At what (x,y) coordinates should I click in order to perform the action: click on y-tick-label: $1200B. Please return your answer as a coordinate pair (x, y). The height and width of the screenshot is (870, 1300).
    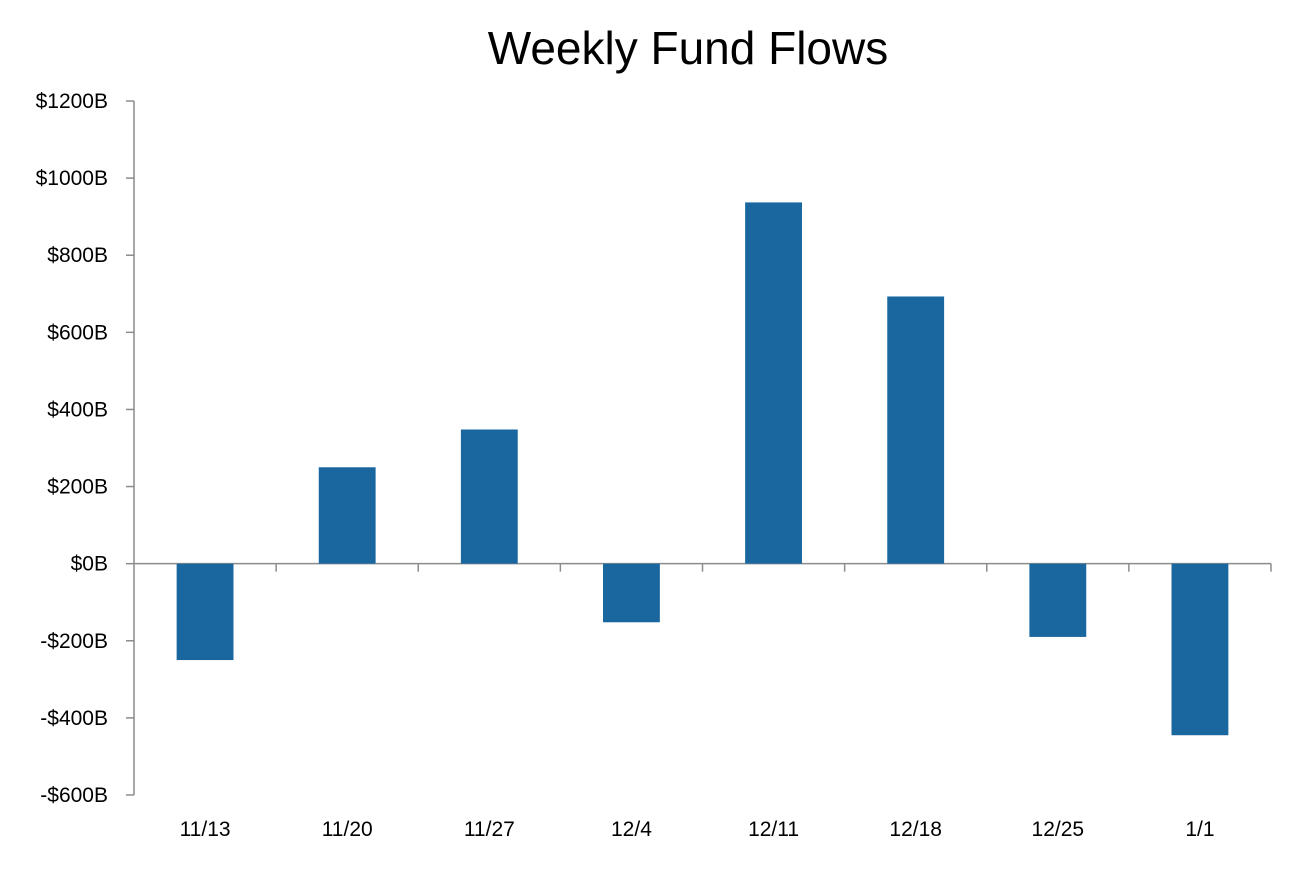
    Looking at the image, I should click on (72, 101).